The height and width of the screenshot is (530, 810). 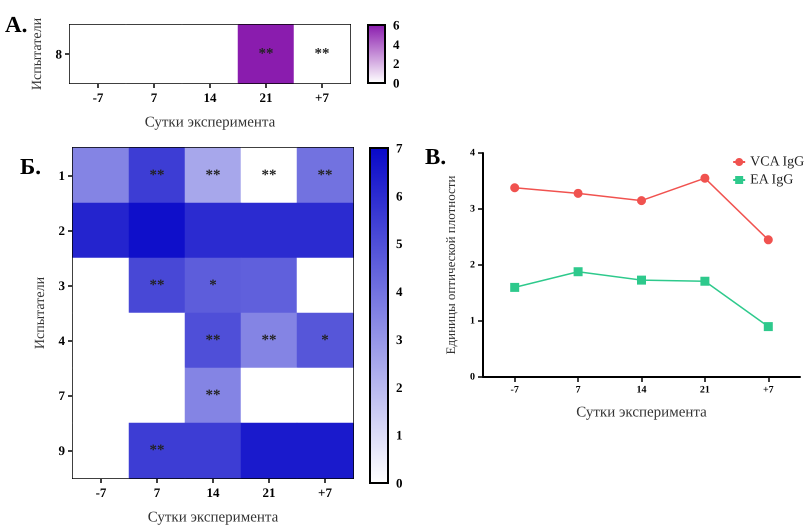 I want to click on y-tick-label: 8, so click(x=59, y=54).